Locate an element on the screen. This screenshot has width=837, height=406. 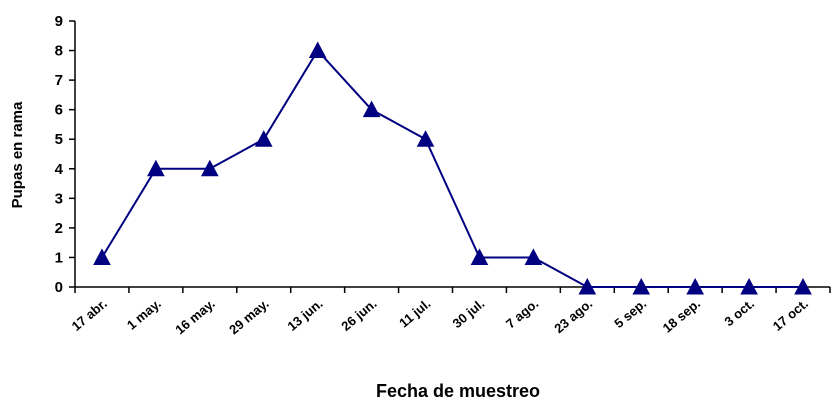
y-tick-label: 5 is located at coordinates (59, 139).